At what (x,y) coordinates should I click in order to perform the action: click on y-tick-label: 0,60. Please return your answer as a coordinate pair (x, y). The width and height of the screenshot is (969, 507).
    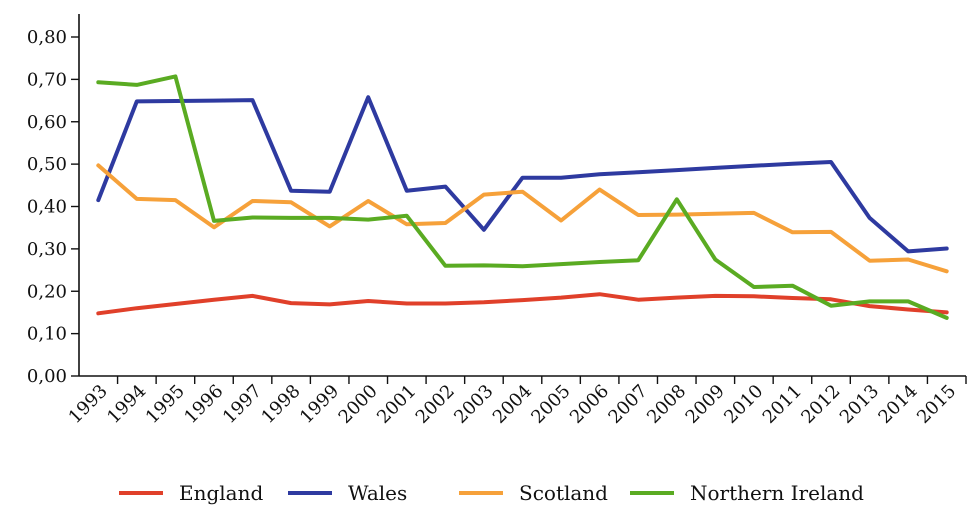
    Looking at the image, I should click on (47, 122).